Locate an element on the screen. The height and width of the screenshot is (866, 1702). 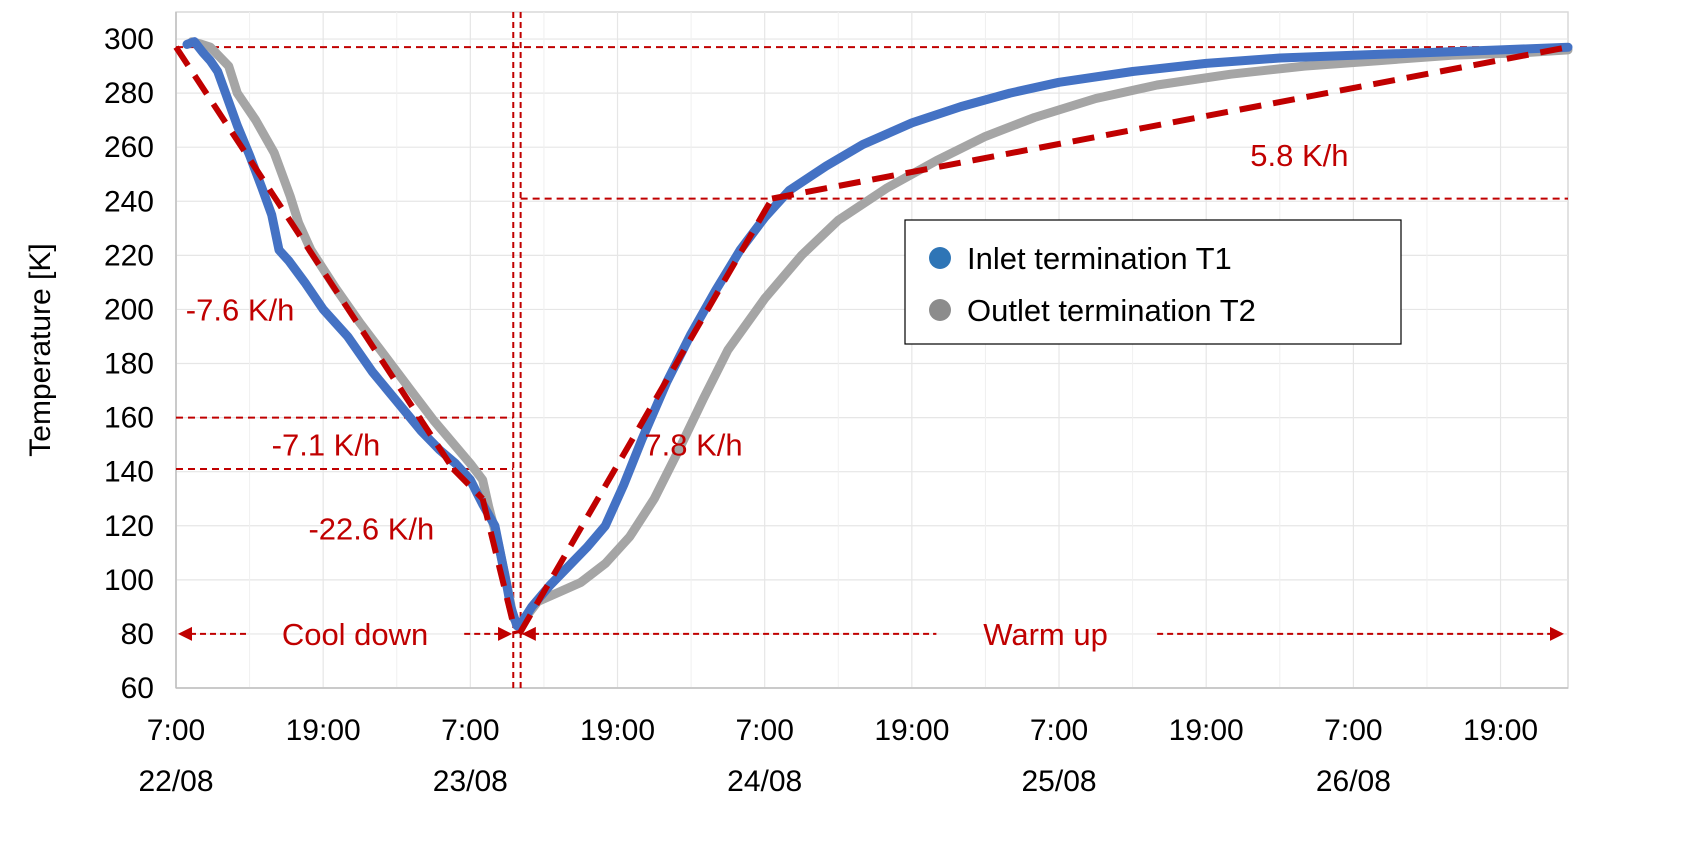
x-tick-date: 22/08 is located at coordinates (175, 781).